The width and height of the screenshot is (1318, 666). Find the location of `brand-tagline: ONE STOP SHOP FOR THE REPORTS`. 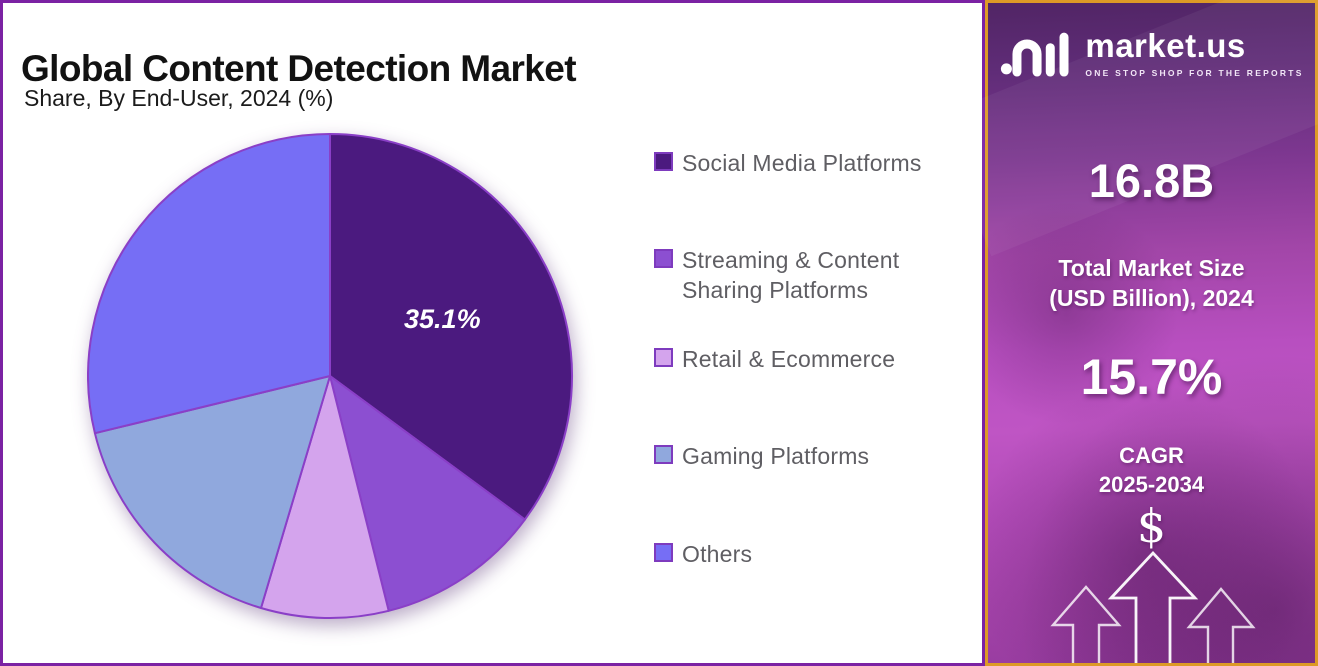

brand-tagline: ONE STOP SHOP FOR THE REPORTS is located at coordinates (1194, 72).